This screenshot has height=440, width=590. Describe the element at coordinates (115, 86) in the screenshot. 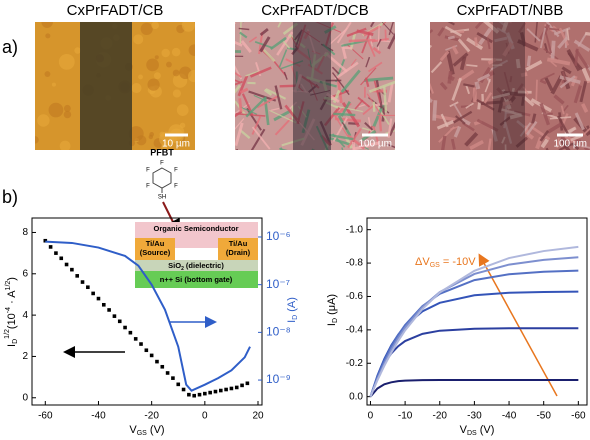

I see `micrograph` at that location.